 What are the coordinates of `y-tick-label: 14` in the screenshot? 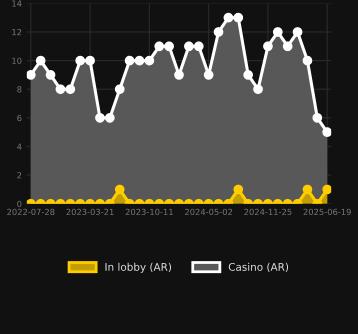 It's located at (17, 3).